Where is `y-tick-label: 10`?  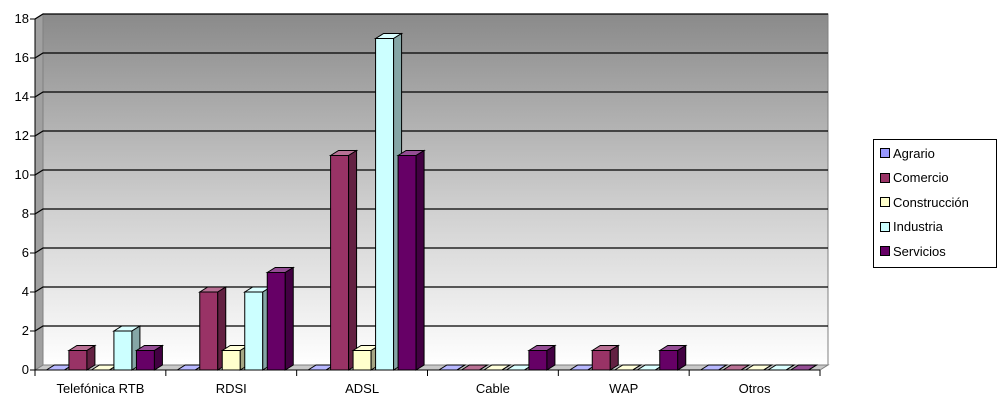 y-tick-label: 10 is located at coordinates (22, 174).